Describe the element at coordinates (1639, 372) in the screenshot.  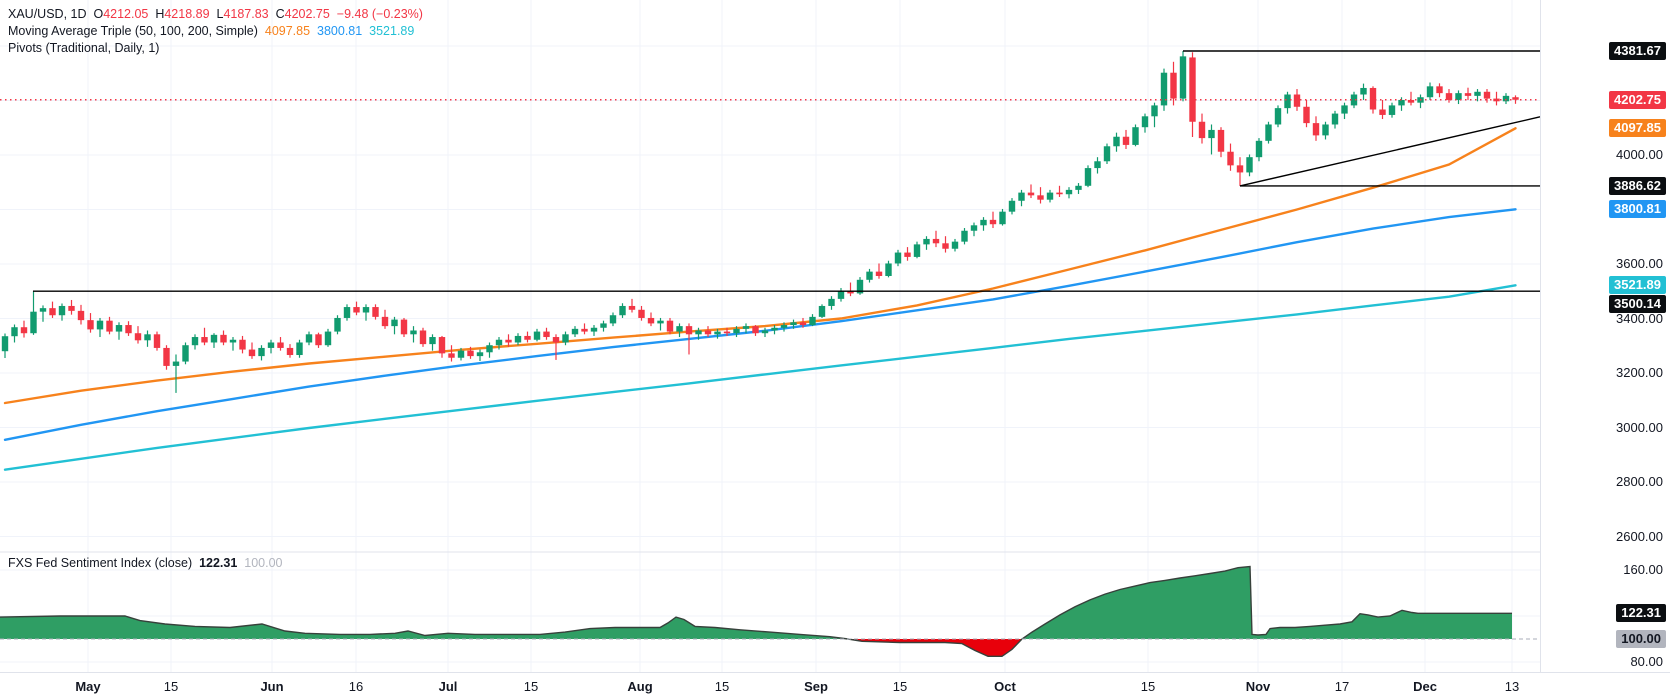
I see `price-tick-label: 3200.00` at that location.